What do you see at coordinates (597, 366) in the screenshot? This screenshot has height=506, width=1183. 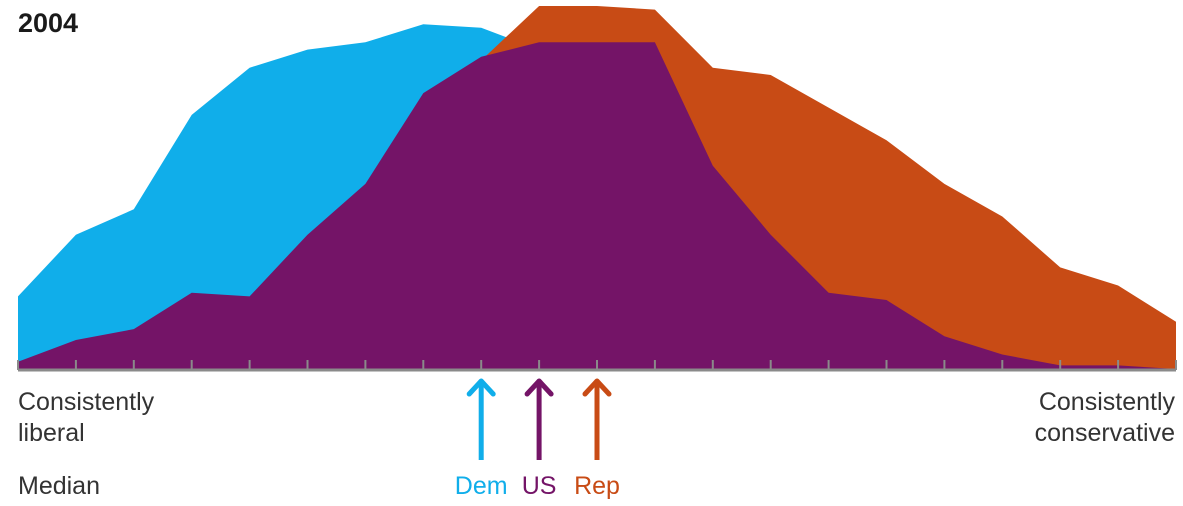 I see `x-axis` at bounding box center [597, 366].